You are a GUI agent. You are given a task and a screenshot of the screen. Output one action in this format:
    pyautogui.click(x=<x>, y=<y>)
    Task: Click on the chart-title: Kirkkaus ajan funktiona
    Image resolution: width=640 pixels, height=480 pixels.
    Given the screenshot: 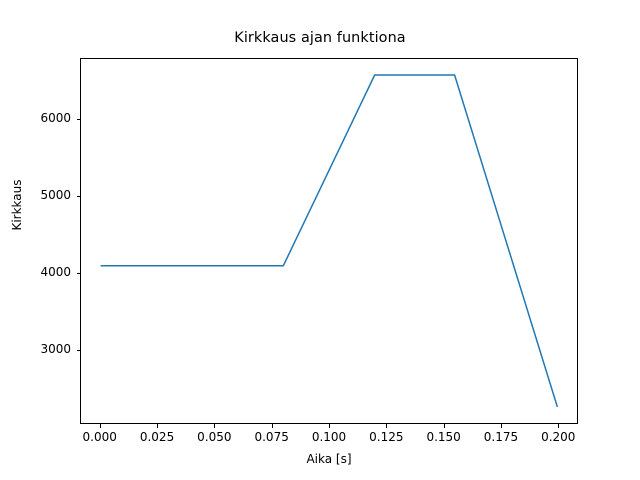 What is the action you would take?
    pyautogui.click(x=320, y=38)
    